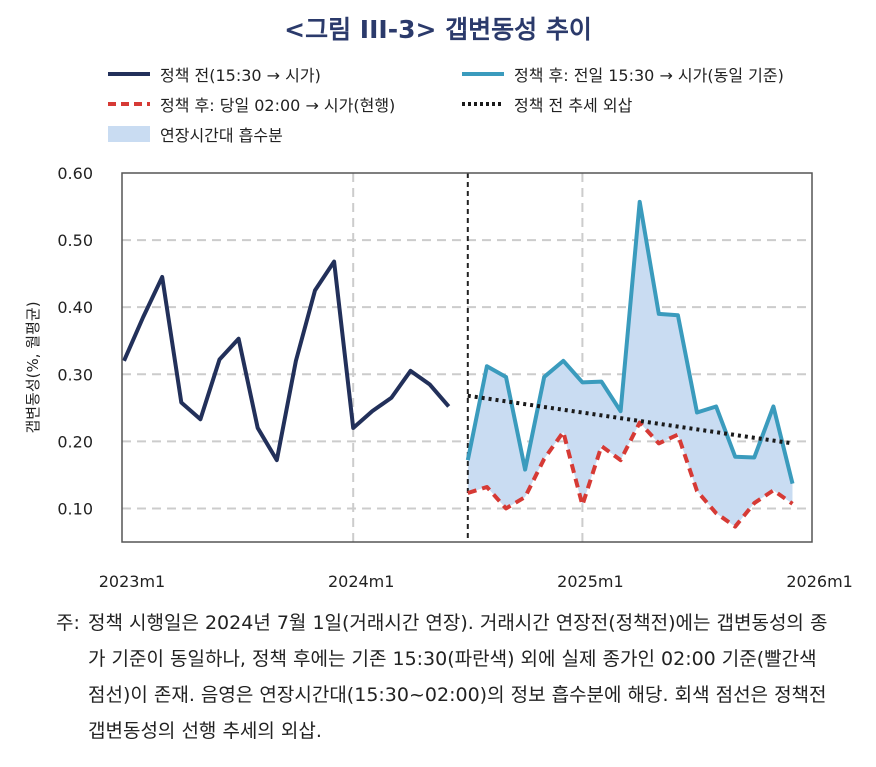  Describe the element at coordinates (75, 508) in the screenshot. I see `y-tick-label: 0.10` at that location.